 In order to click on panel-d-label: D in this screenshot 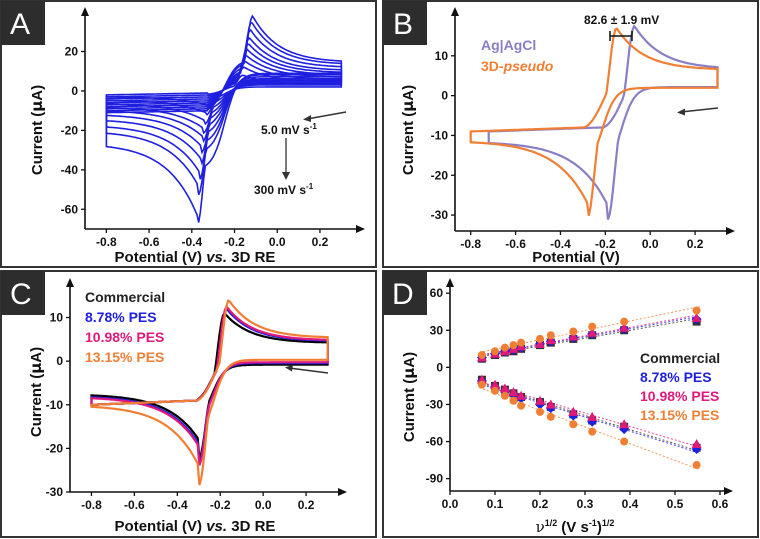, I will do `click(403, 294)`.